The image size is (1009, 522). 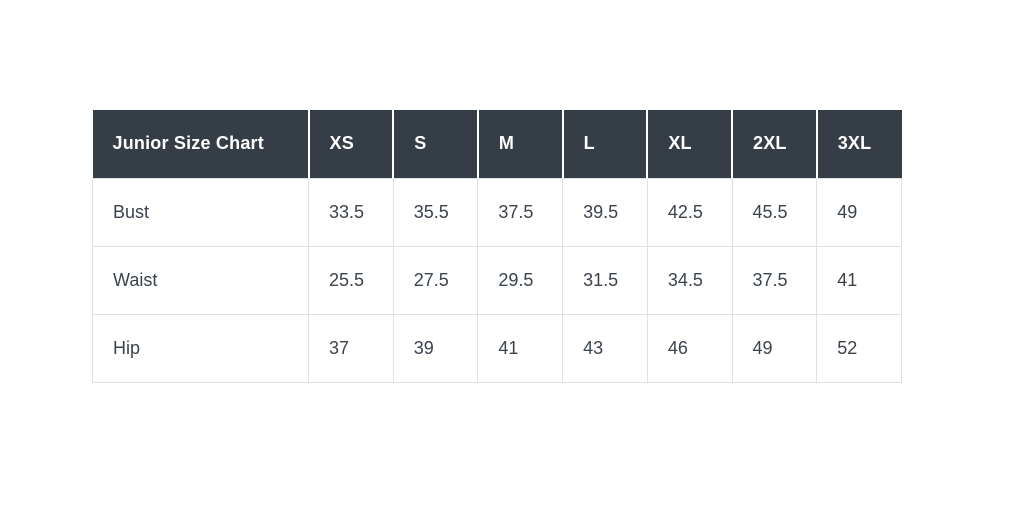 I want to click on cell-bust-xl: 42.5, so click(x=689, y=212).